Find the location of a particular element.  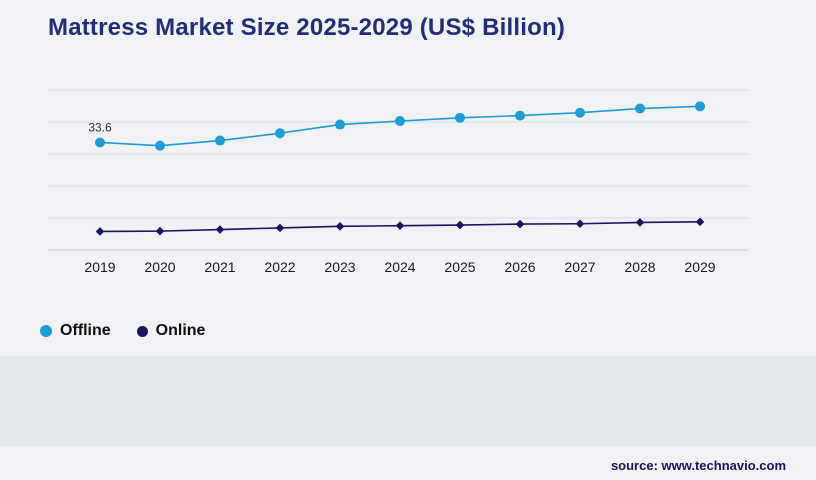

x-tick-label: 2022 is located at coordinates (279, 267).